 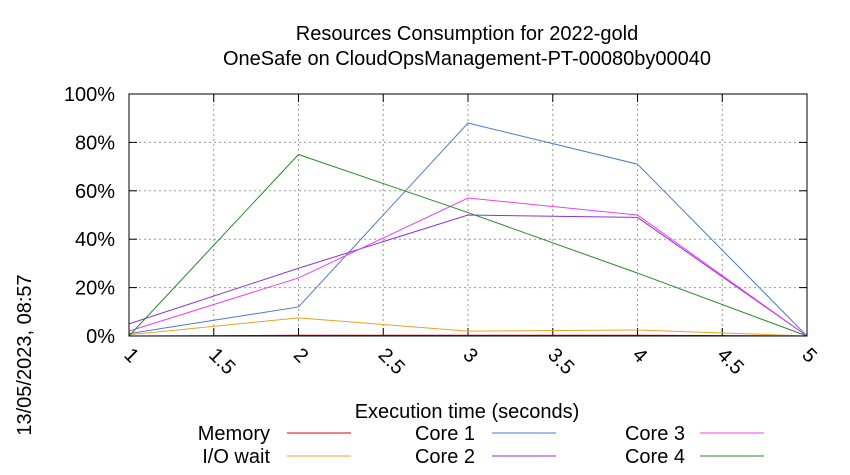 What do you see at coordinates (467, 34) in the screenshot?
I see `chart-title: Resources Consumption for 2022-gold` at bounding box center [467, 34].